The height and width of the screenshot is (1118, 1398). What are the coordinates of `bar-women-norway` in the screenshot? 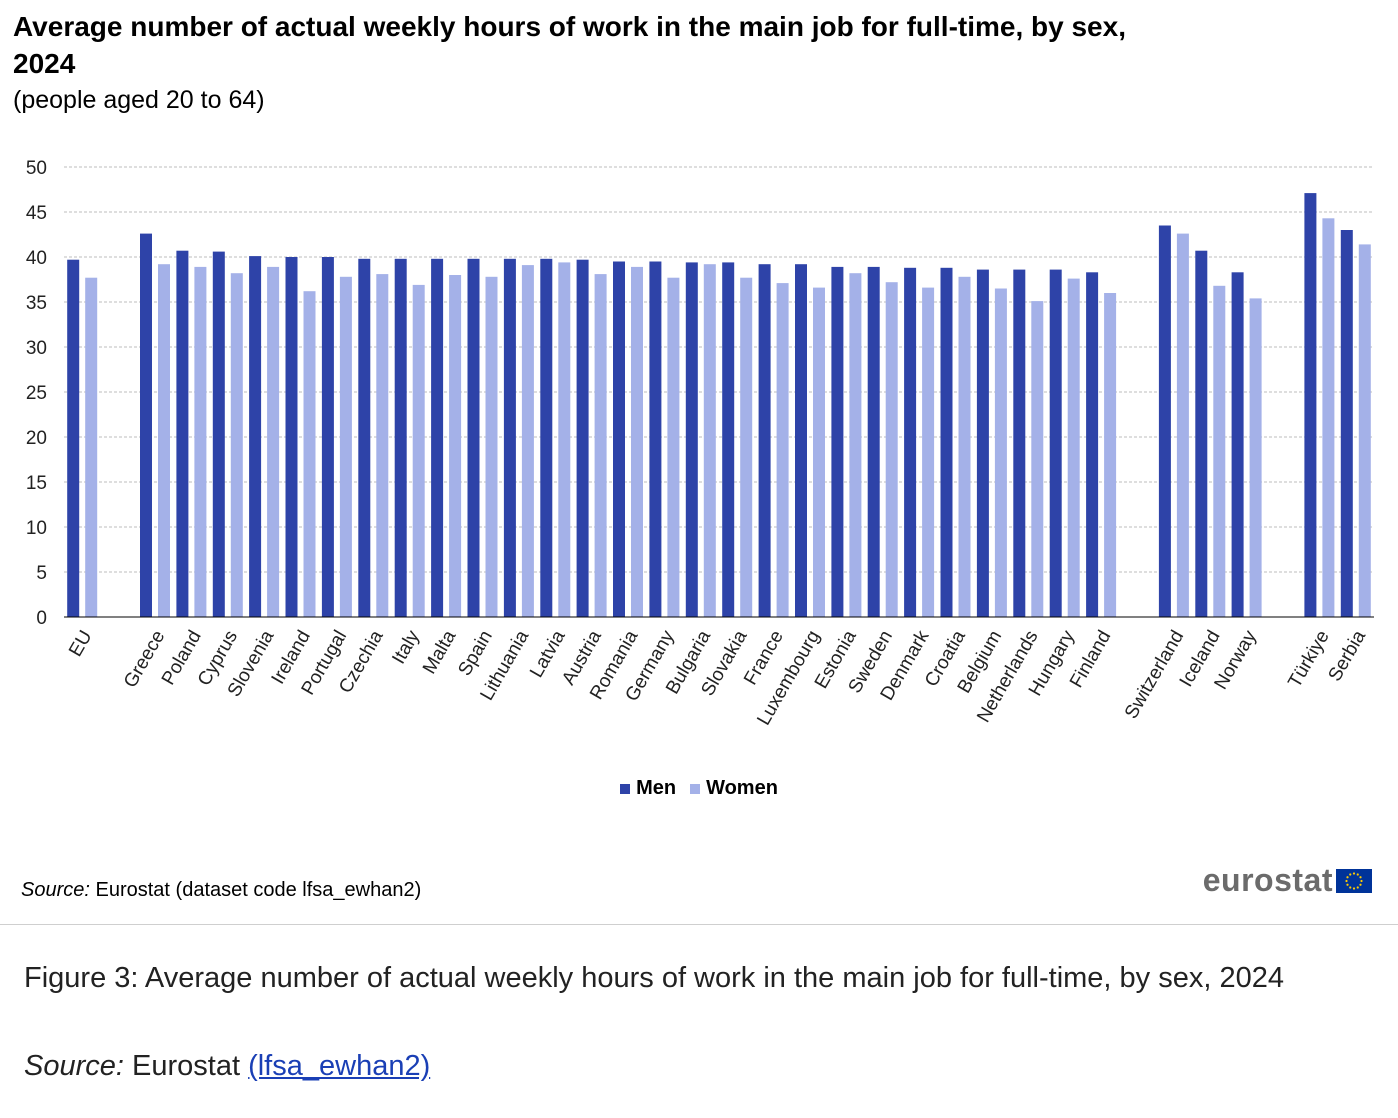 It's located at (1255, 457).